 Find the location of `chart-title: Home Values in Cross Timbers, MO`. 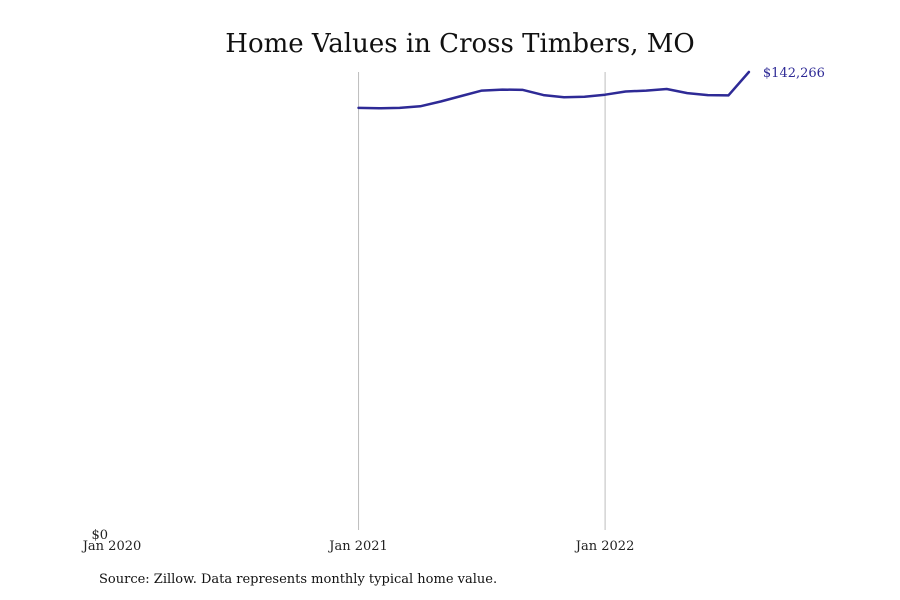

chart-title: Home Values in Cross Timbers, MO is located at coordinates (459, 44).